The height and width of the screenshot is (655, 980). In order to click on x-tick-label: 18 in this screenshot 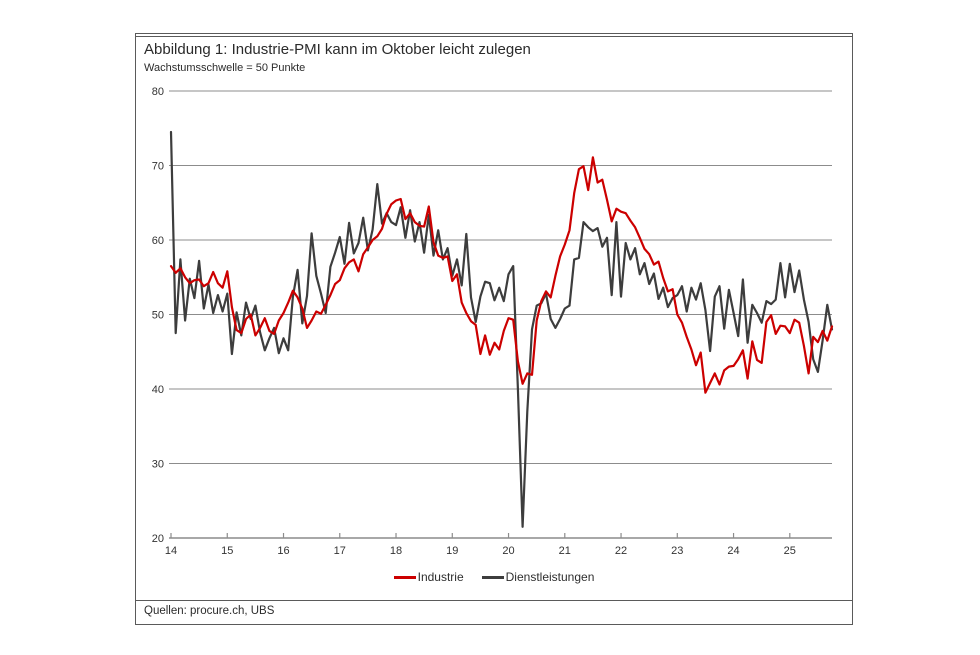, I will do `click(396, 551)`.